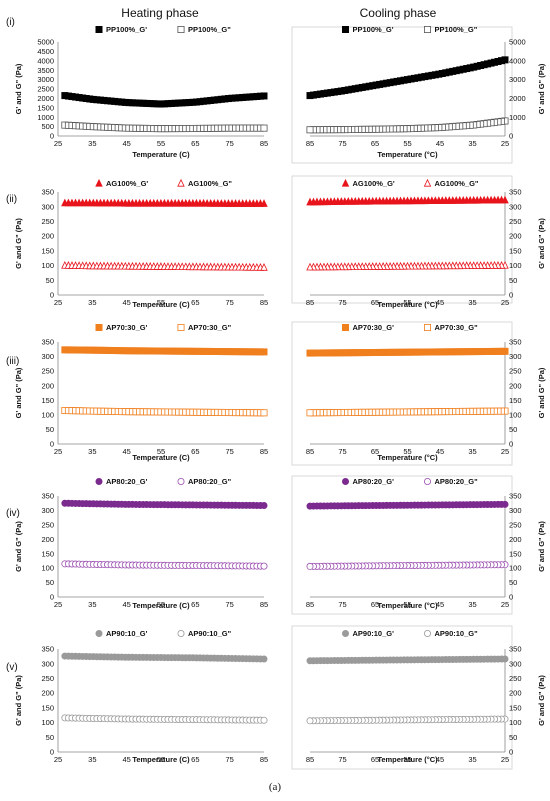 This screenshot has height=801, width=550. What do you see at coordinates (13, 513) in the screenshot?
I see `row-label: (iv)` at bounding box center [13, 513].